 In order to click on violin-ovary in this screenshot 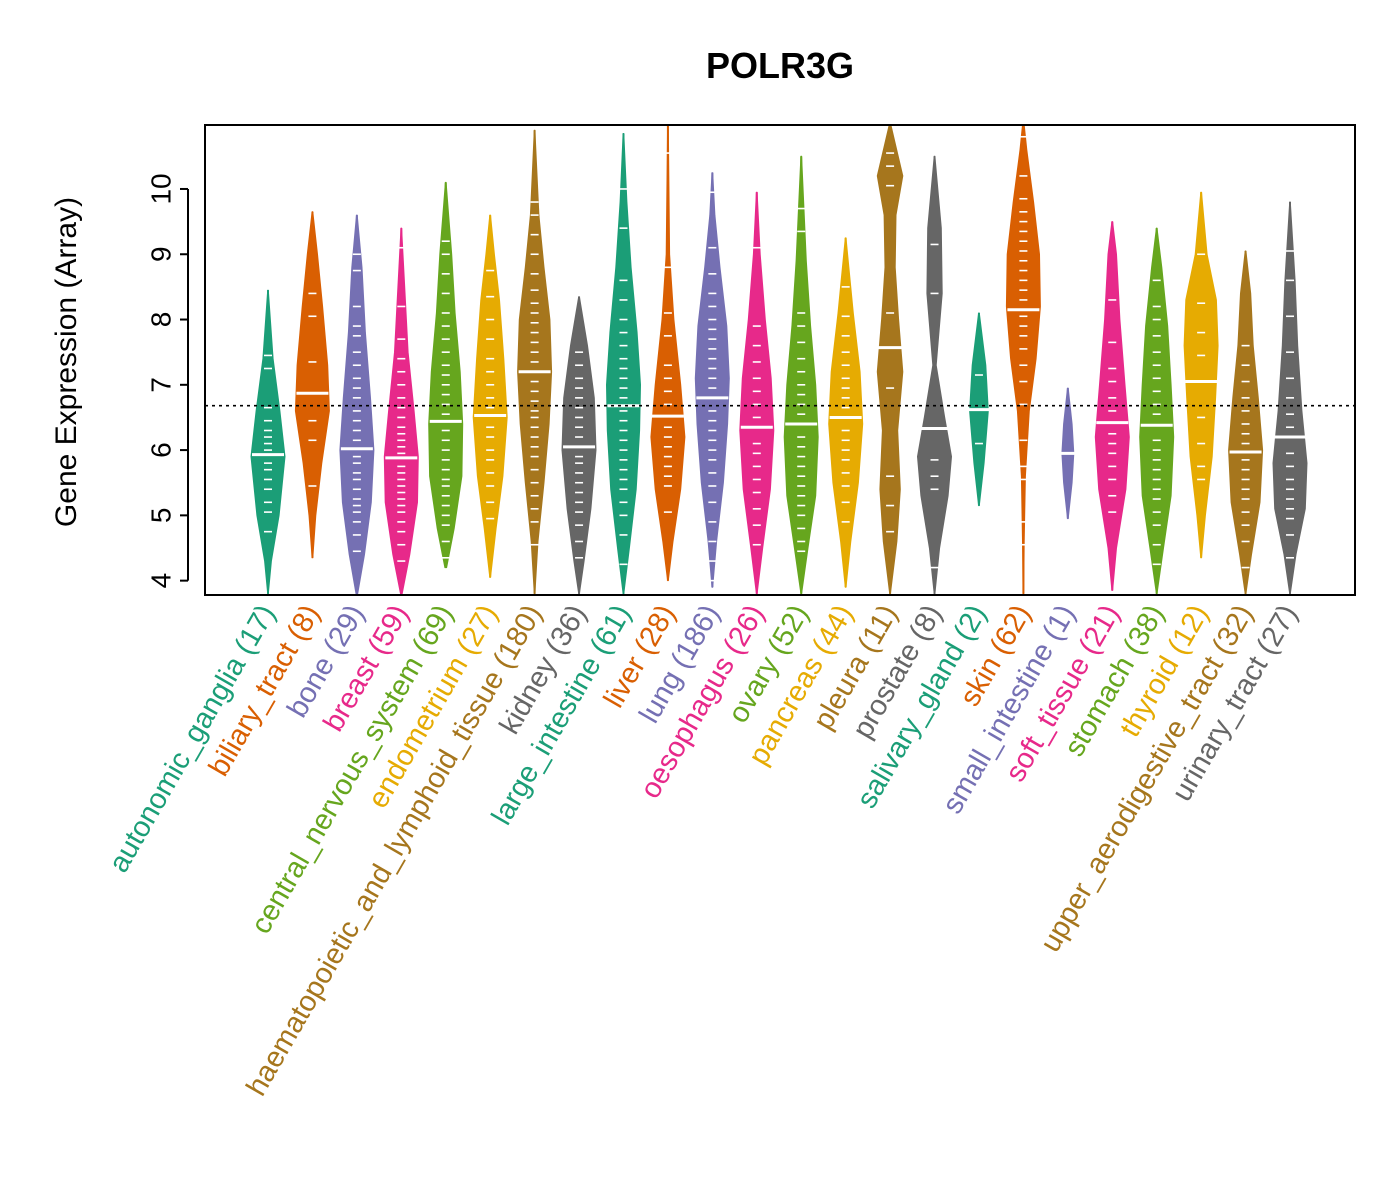, I will do `click(801, 375)`.